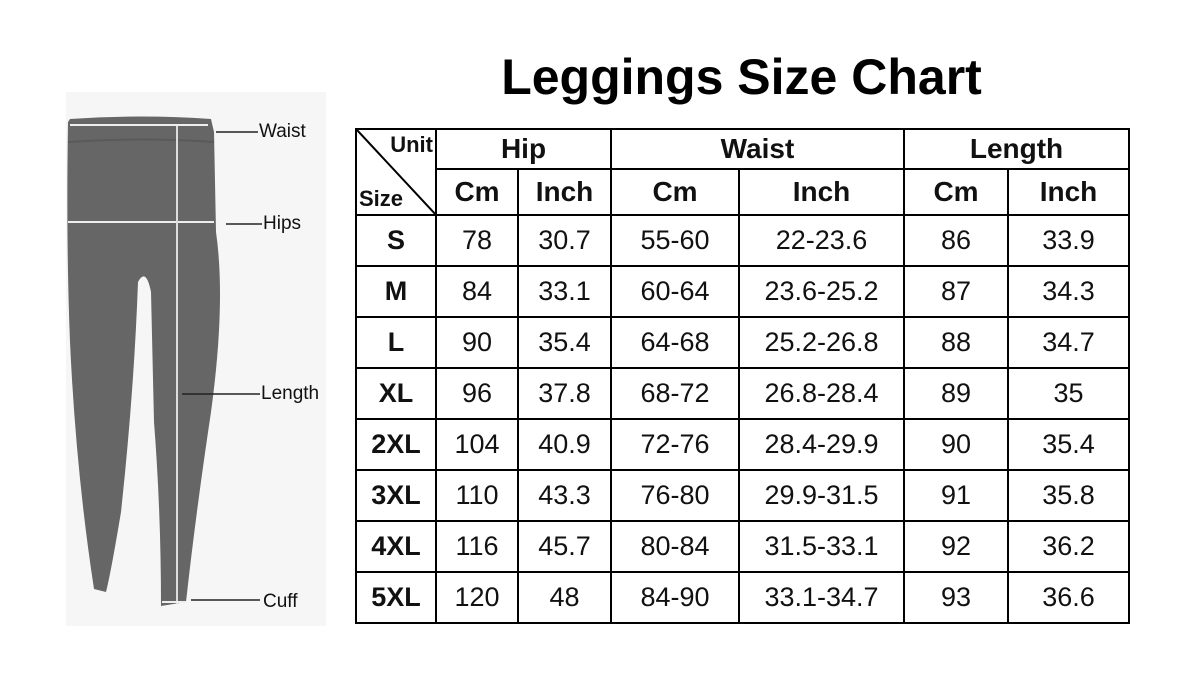  What do you see at coordinates (956, 495) in the screenshot?
I see `value-cell-len-cm: 91` at bounding box center [956, 495].